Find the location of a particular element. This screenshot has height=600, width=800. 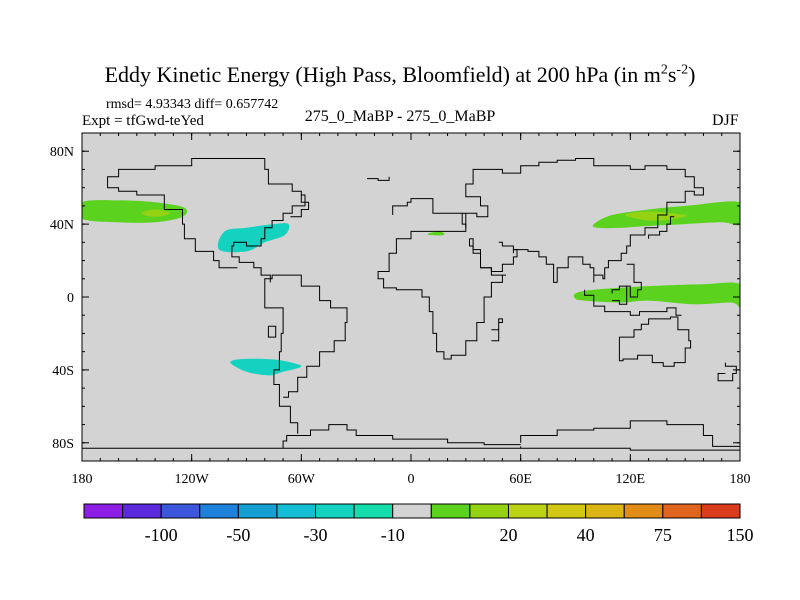

region-north-pacific-positive-core is located at coordinates (155, 213).